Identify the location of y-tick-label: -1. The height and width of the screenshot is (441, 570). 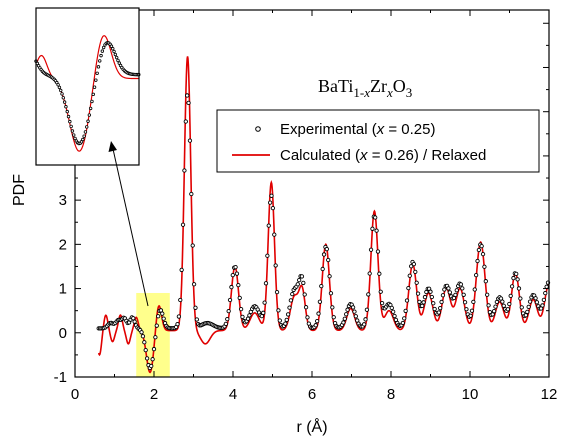
(60, 377).